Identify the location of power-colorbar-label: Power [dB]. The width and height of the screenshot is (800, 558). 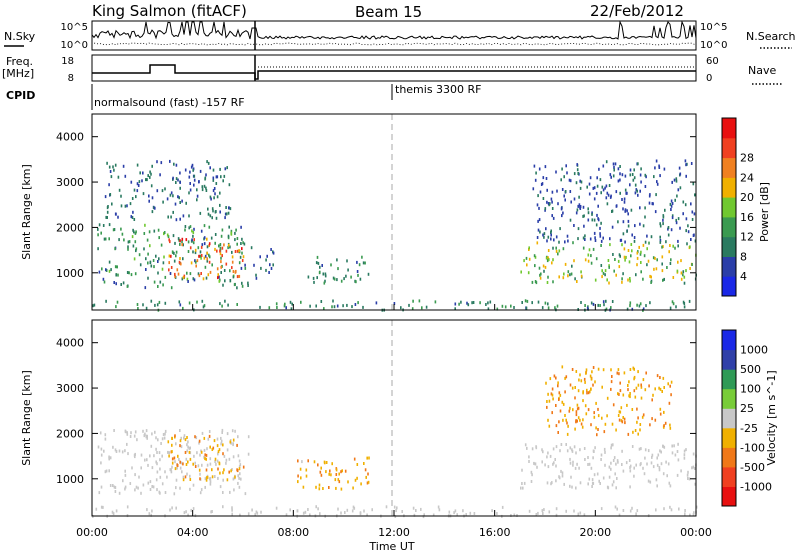
(764, 212).